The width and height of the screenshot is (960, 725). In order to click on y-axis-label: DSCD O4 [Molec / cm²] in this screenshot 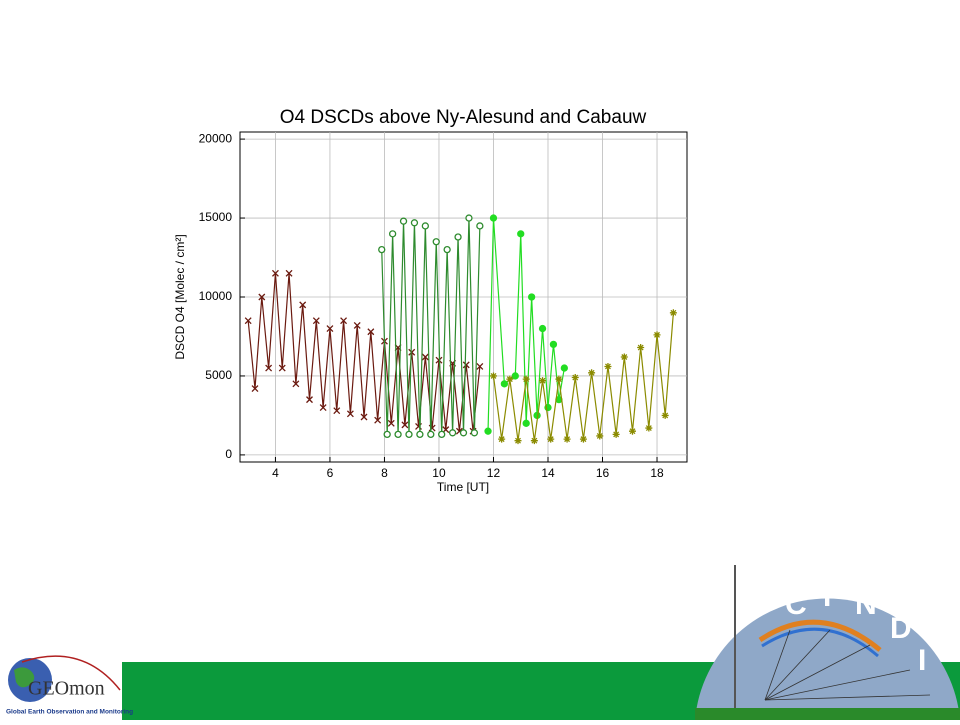, I will do `click(180, 296)`.